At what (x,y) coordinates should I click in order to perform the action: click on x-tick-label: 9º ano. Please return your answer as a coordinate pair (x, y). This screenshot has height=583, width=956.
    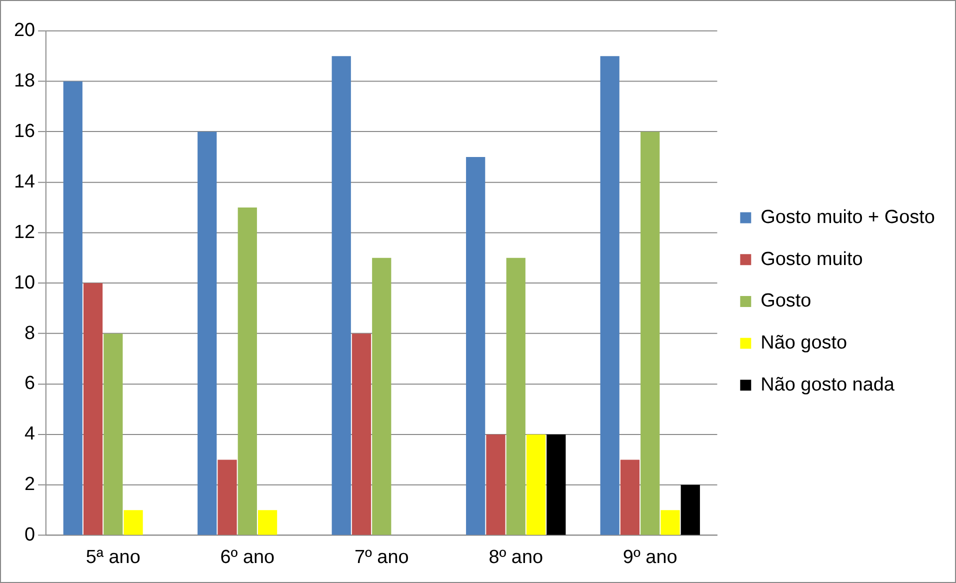
    Looking at the image, I should click on (650, 557).